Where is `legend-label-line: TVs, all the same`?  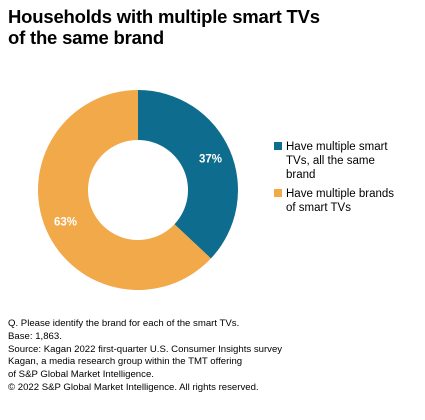
legend-label-line: TVs, all the same is located at coordinates (330, 161).